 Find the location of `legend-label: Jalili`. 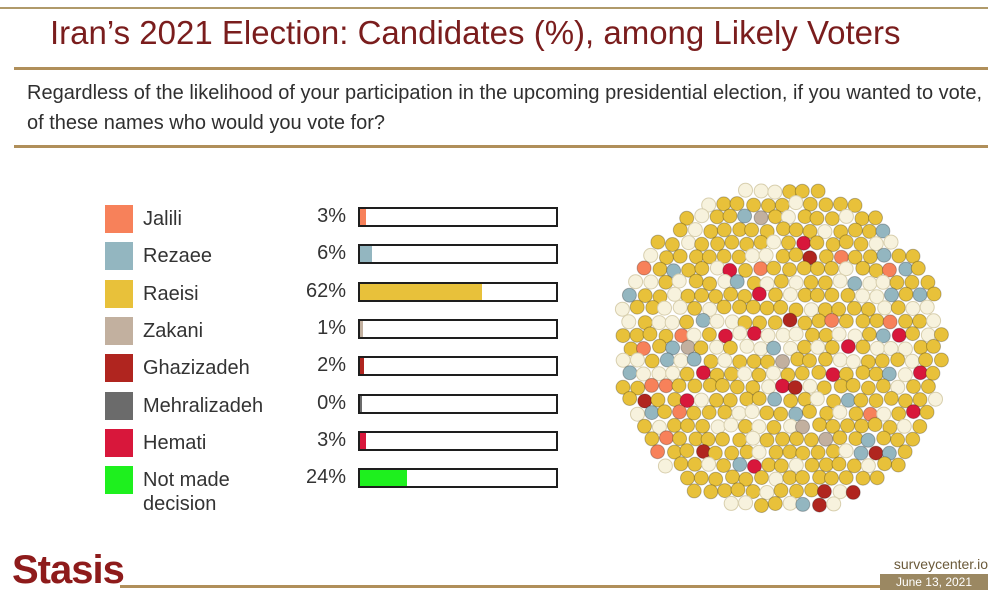

legend-label: Jalili is located at coordinates (162, 219).